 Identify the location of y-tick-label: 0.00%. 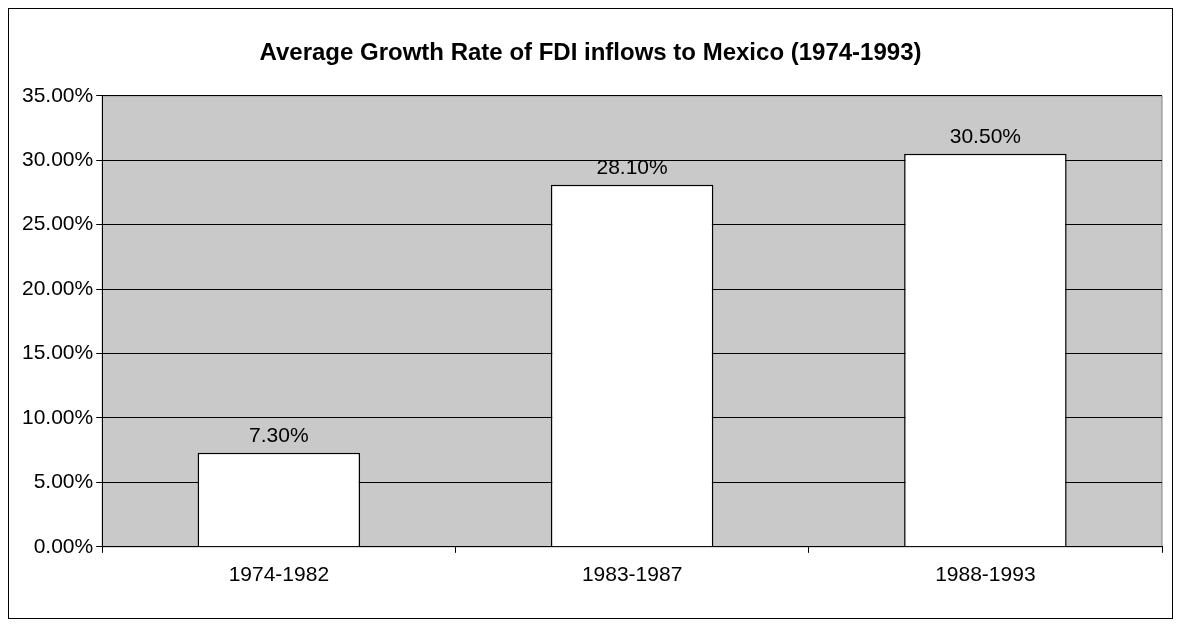
(63, 545).